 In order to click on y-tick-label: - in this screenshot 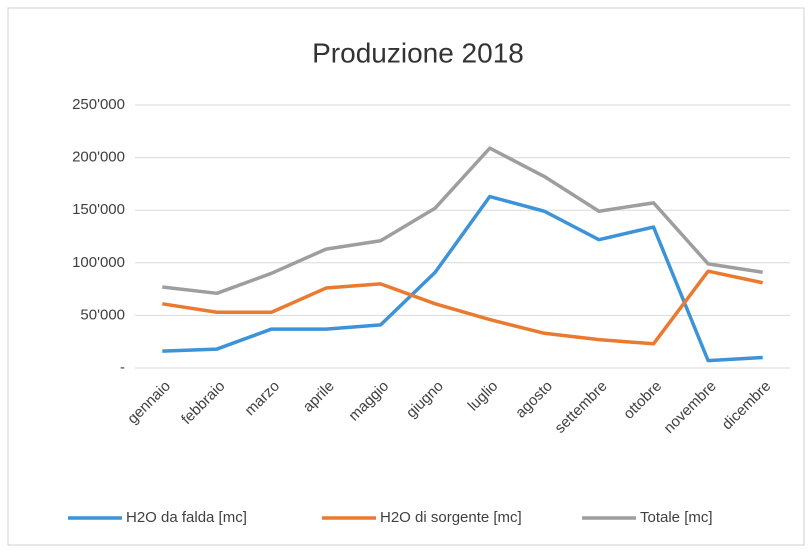, I will do `click(122, 367)`.